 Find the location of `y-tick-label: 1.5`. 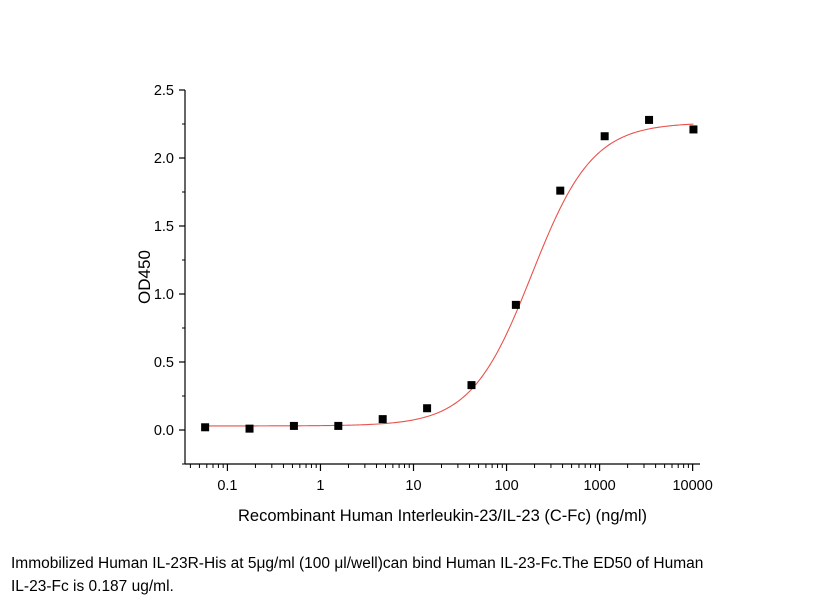

y-tick-label: 1.5 is located at coordinates (164, 227).